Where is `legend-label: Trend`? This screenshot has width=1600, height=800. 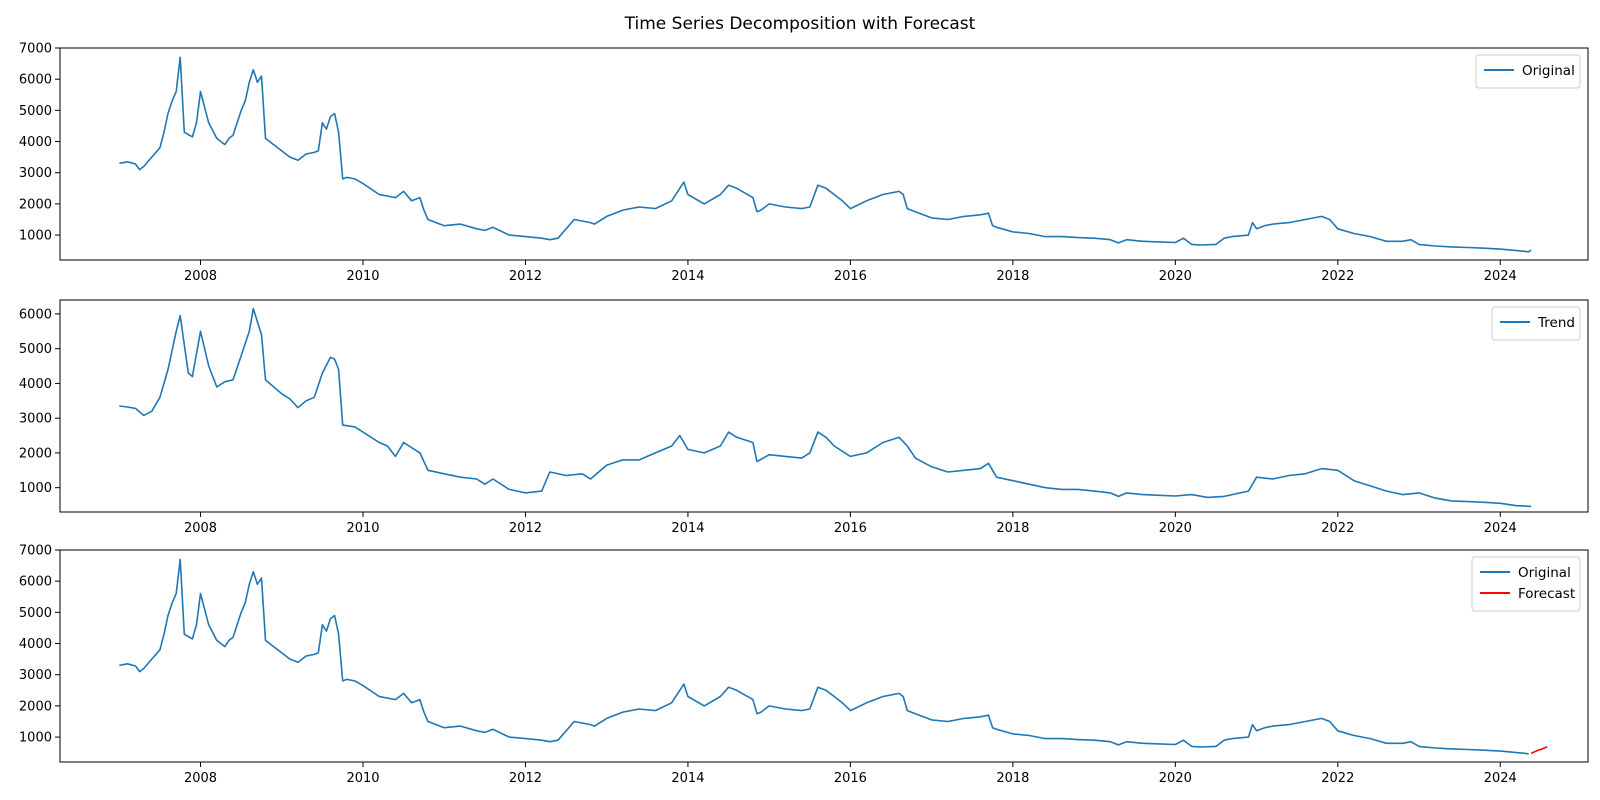 legend-label: Trend is located at coordinates (1556, 323).